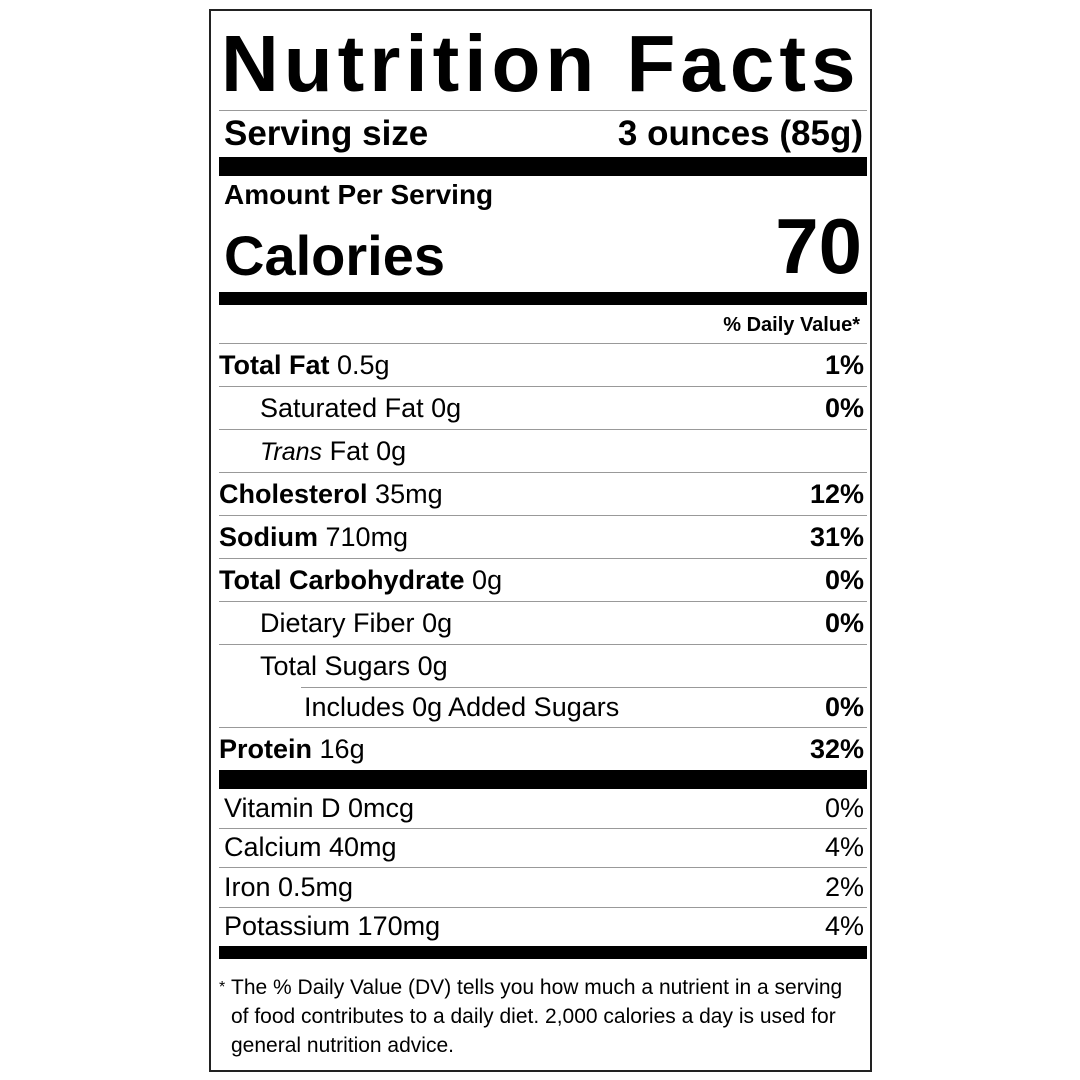  What do you see at coordinates (543, 579) in the screenshot?
I see `nutrient-row-total-carbohydrate: Total Carbohydrate 0g 0%` at bounding box center [543, 579].